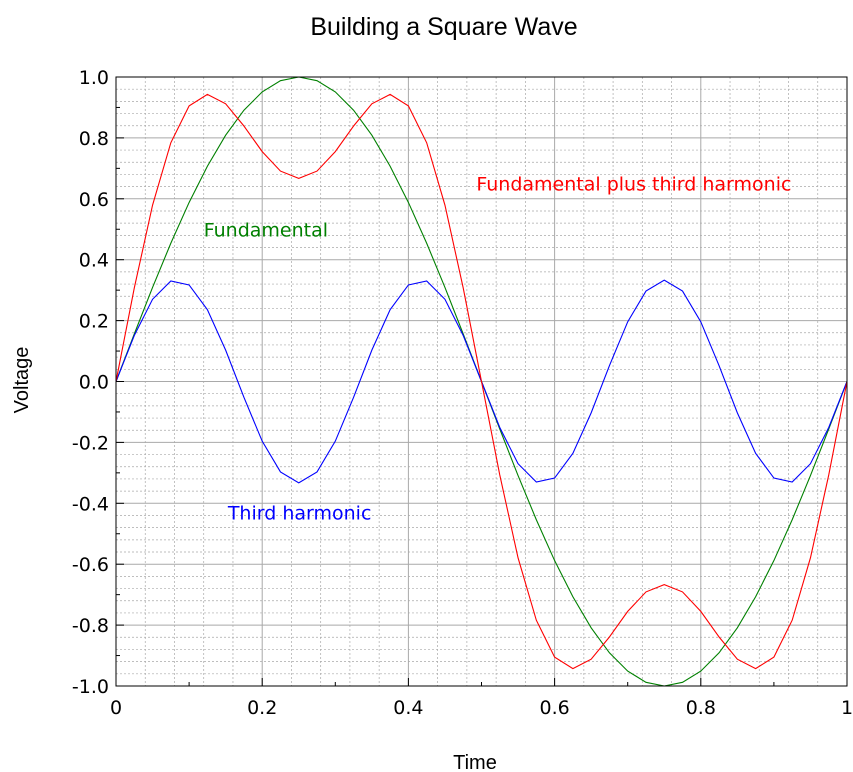 This screenshot has width=853, height=772. What do you see at coordinates (94, 139) in the screenshot?
I see `y-tick-label: 0.8` at bounding box center [94, 139].